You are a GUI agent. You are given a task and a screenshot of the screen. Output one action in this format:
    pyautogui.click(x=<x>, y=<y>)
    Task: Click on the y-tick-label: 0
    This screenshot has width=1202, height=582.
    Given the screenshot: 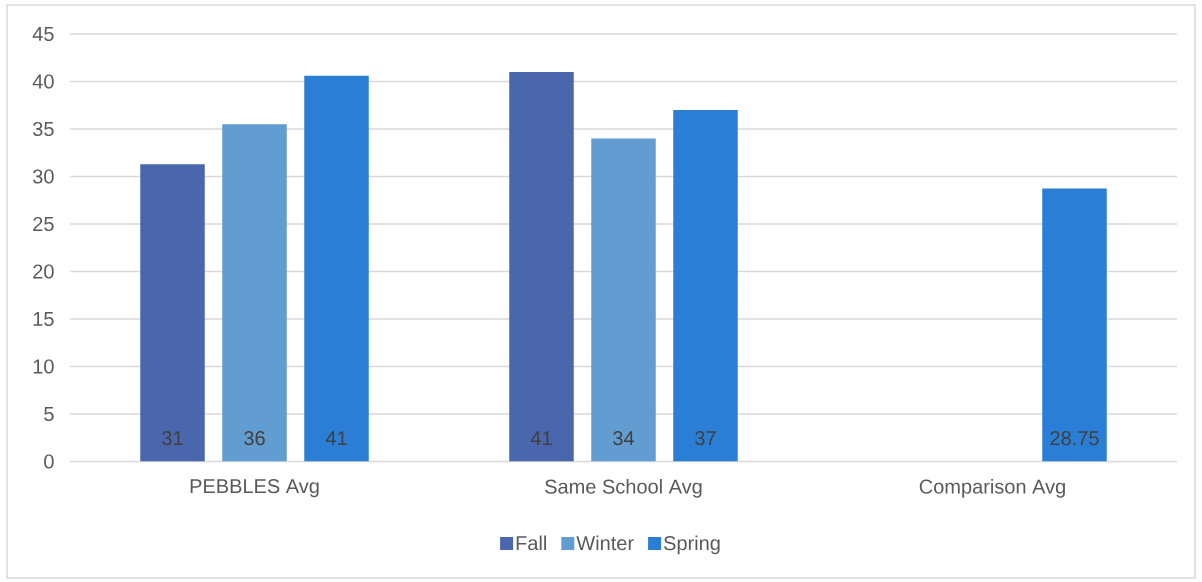 What is the action you would take?
    pyautogui.click(x=49, y=461)
    